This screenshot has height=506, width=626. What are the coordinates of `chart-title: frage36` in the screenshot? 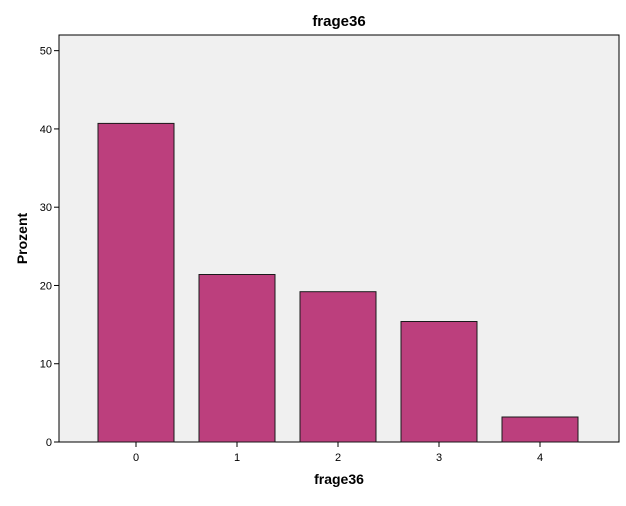 It's located at (338, 21).